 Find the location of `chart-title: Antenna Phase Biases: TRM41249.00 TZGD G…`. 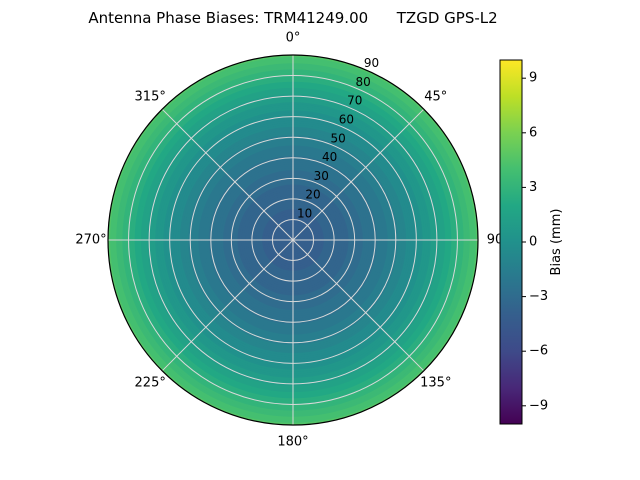

chart-title: Antenna Phase Biases: TRM41249.00 TZGD G… is located at coordinates (293, 18).